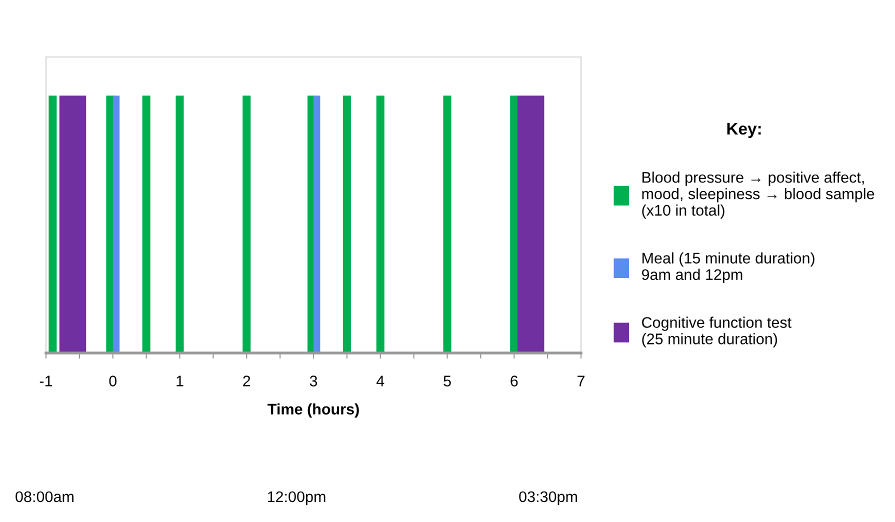 This screenshot has height=522, width=895. What do you see at coordinates (46, 381) in the screenshot?
I see `x-tick-label: -1` at bounding box center [46, 381].